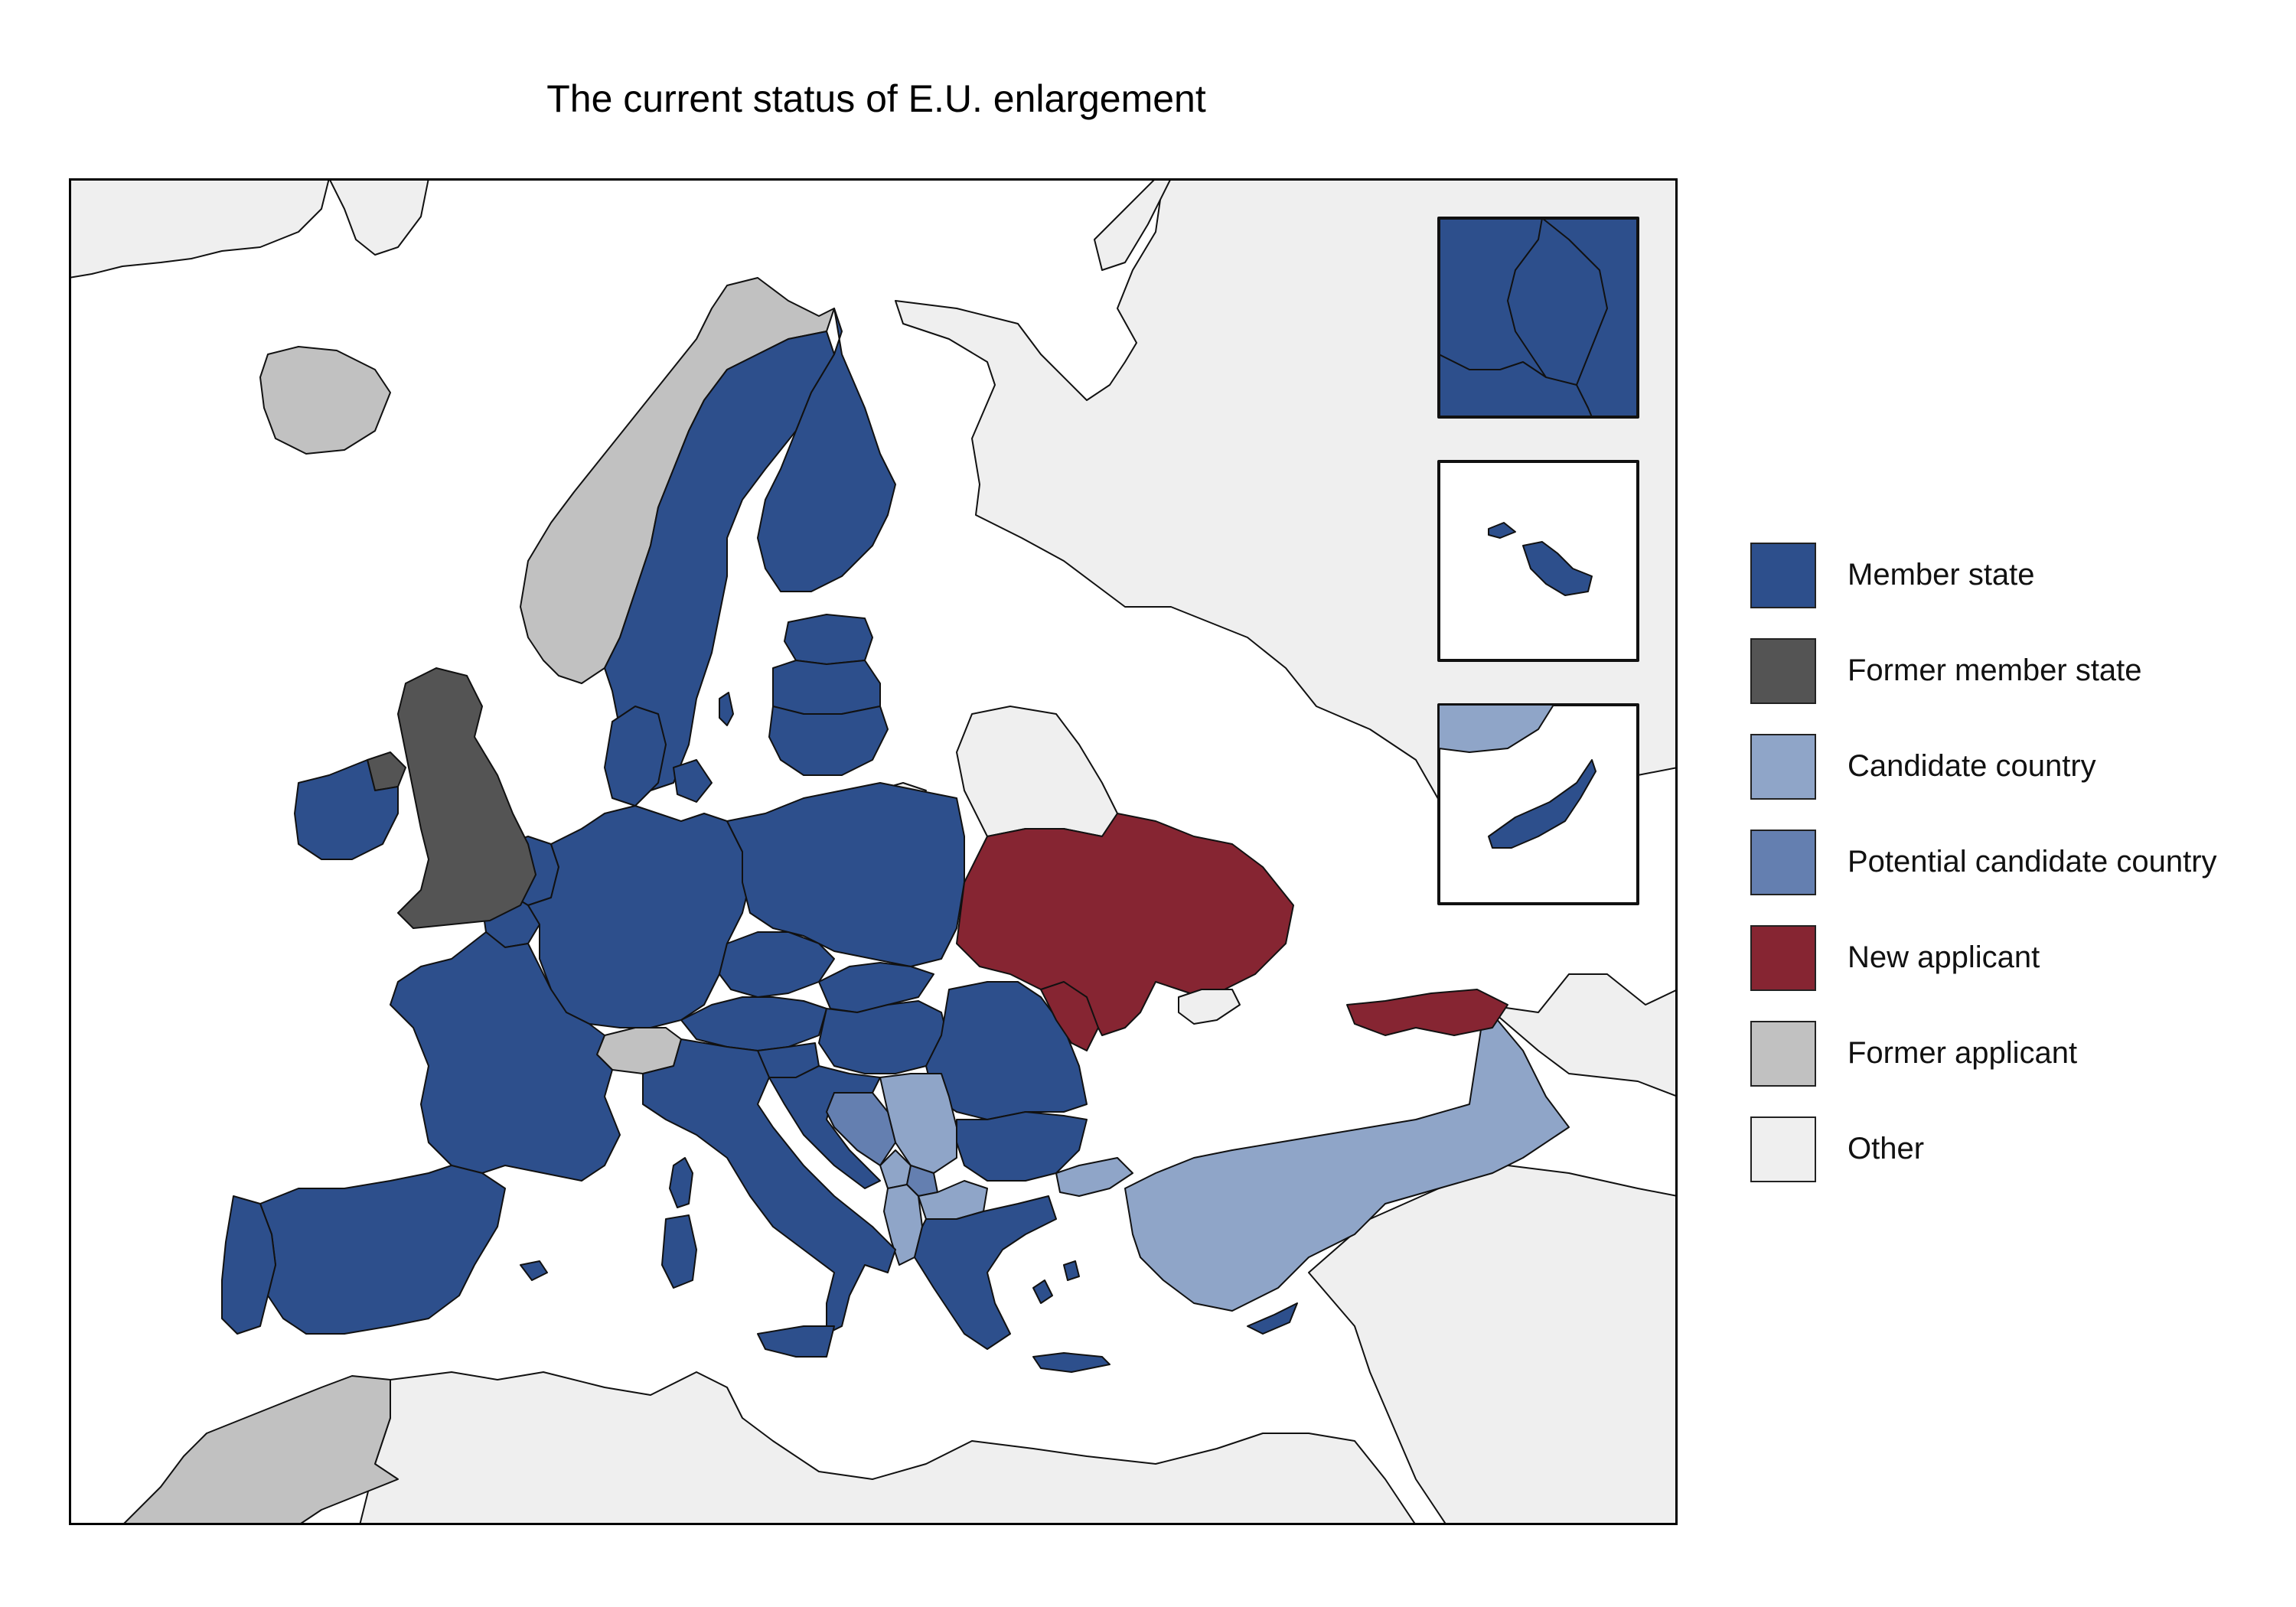 This screenshot has height=1607, width=2296. I want to click on region-italy, so click(769, 1186).